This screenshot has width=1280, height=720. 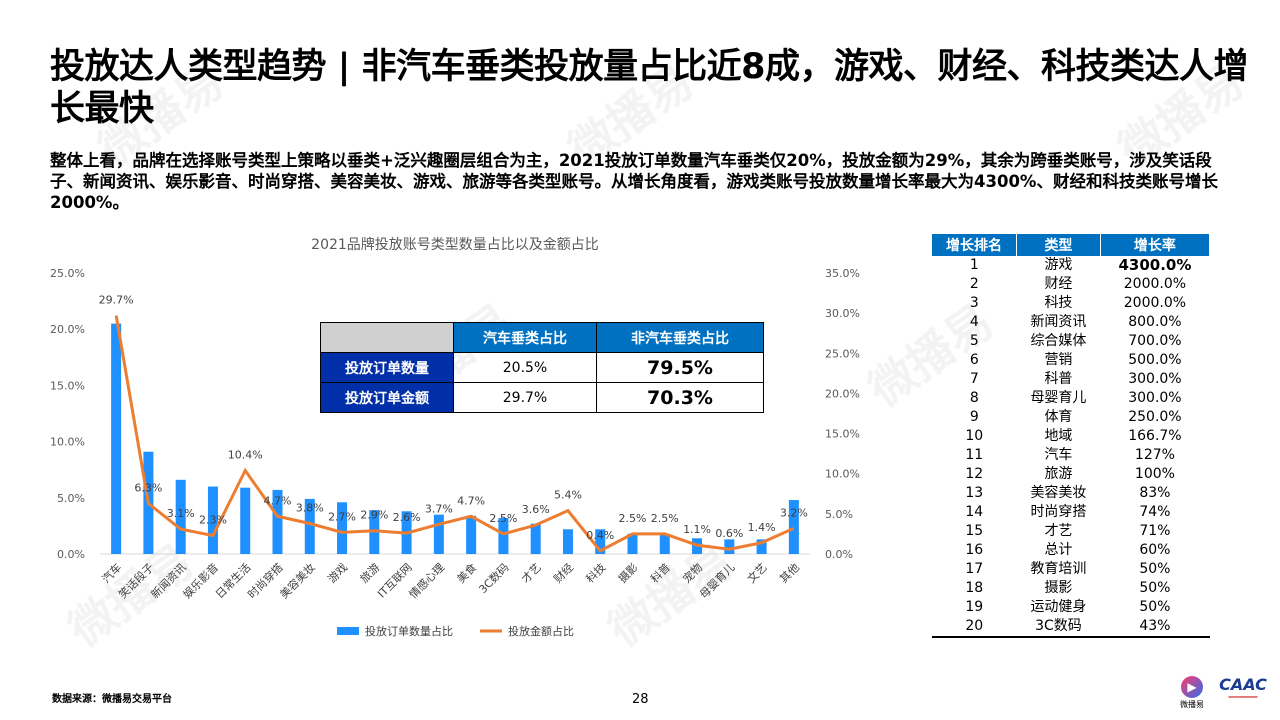 I want to click on growth-cell-rate: 50%, so click(x=1155, y=588).